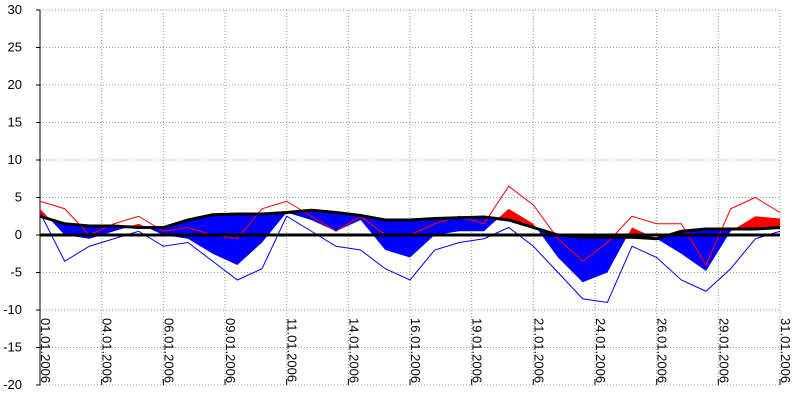 The width and height of the screenshot is (800, 405). Describe the element at coordinates (230, 350) in the screenshot. I see `x-tick-label: 09.01.2006` at that location.